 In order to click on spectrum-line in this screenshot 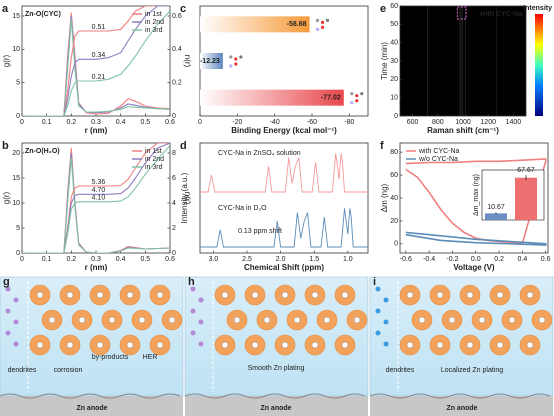, I will do `click(284, 228)`.